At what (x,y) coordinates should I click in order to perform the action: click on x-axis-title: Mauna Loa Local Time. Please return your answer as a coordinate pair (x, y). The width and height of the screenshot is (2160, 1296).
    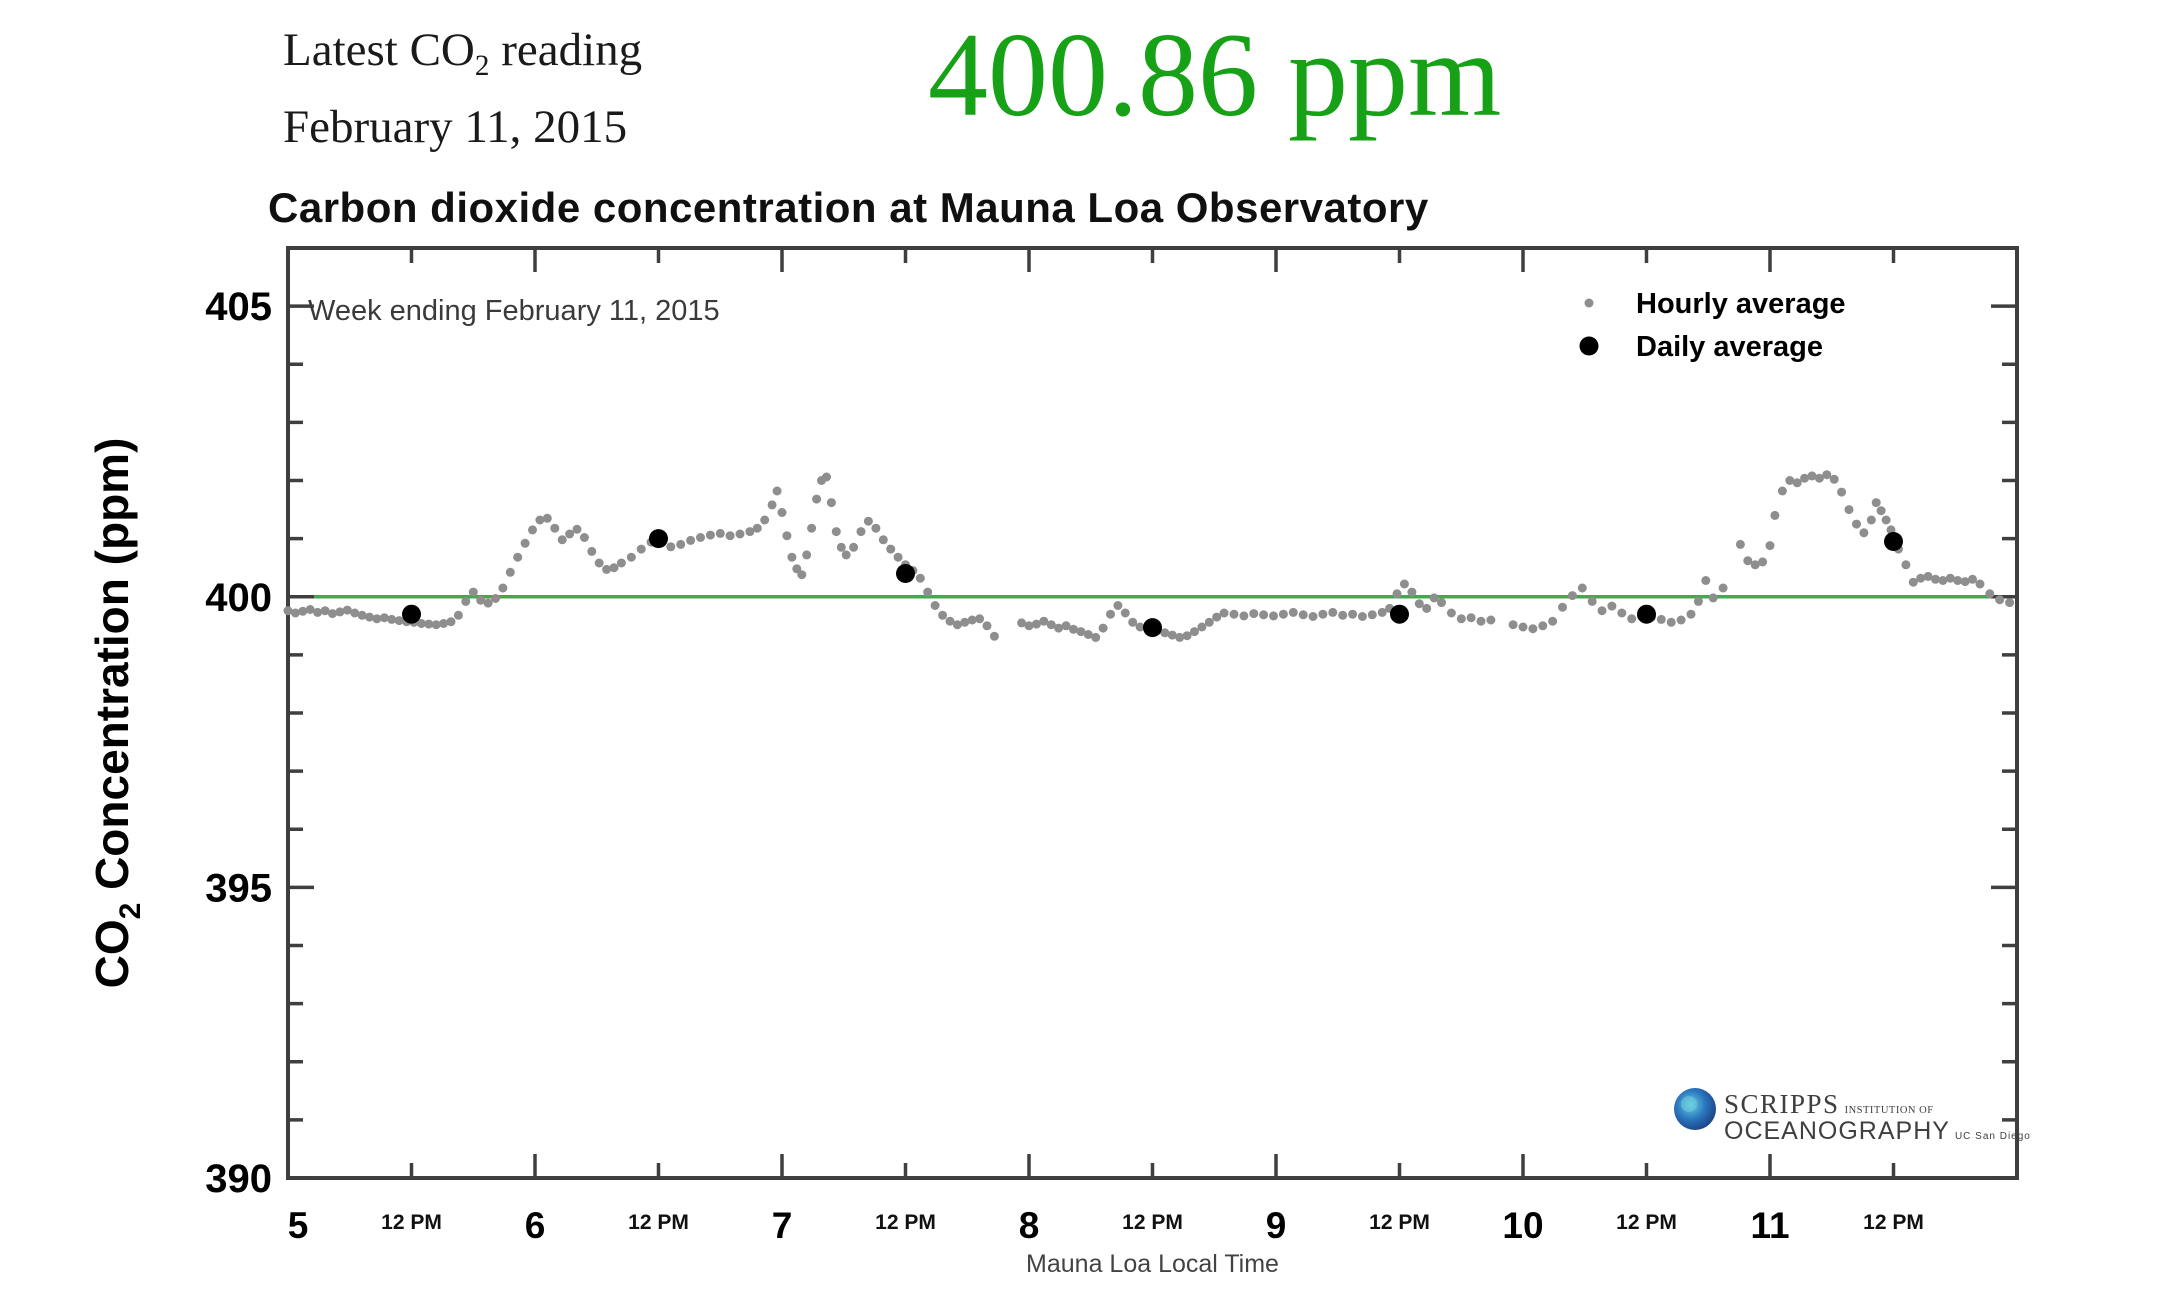
    Looking at the image, I should click on (1152, 1264).